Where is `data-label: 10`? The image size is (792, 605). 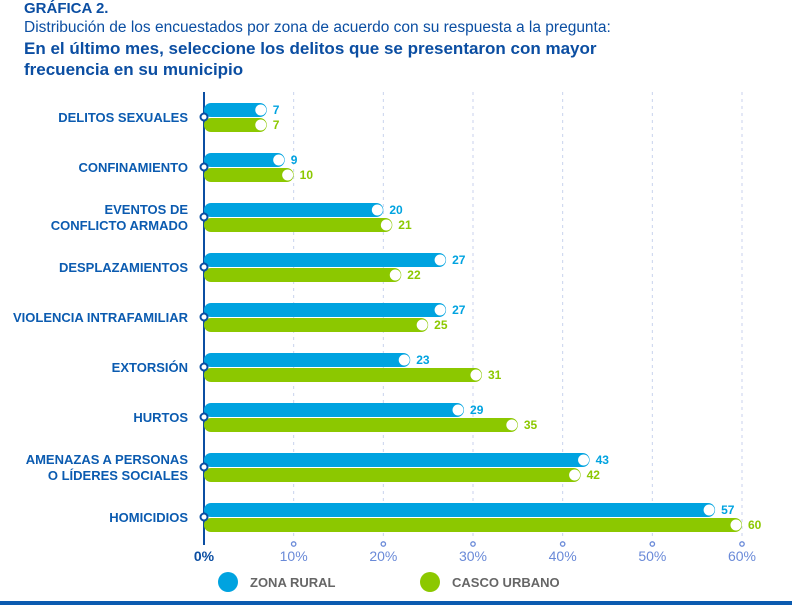 data-label: 10 is located at coordinates (307, 175).